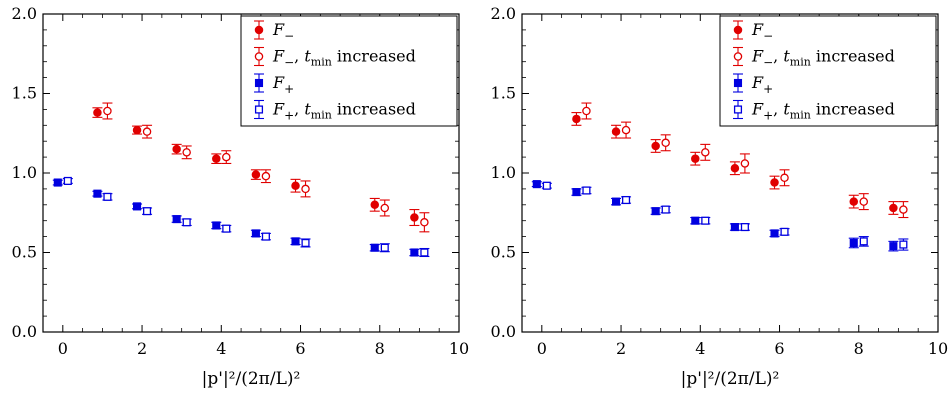 The width and height of the screenshot is (951, 399). Describe the element at coordinates (344, 58) in the screenshot. I see `legend-entry: F−, tmin increased` at that location.